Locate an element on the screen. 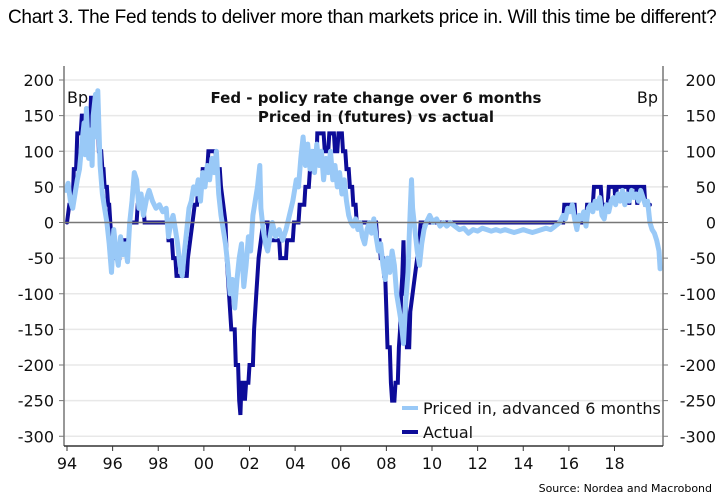 This screenshot has height=502, width=724. y-tick-label-right: -200 is located at coordinates (698, 365).